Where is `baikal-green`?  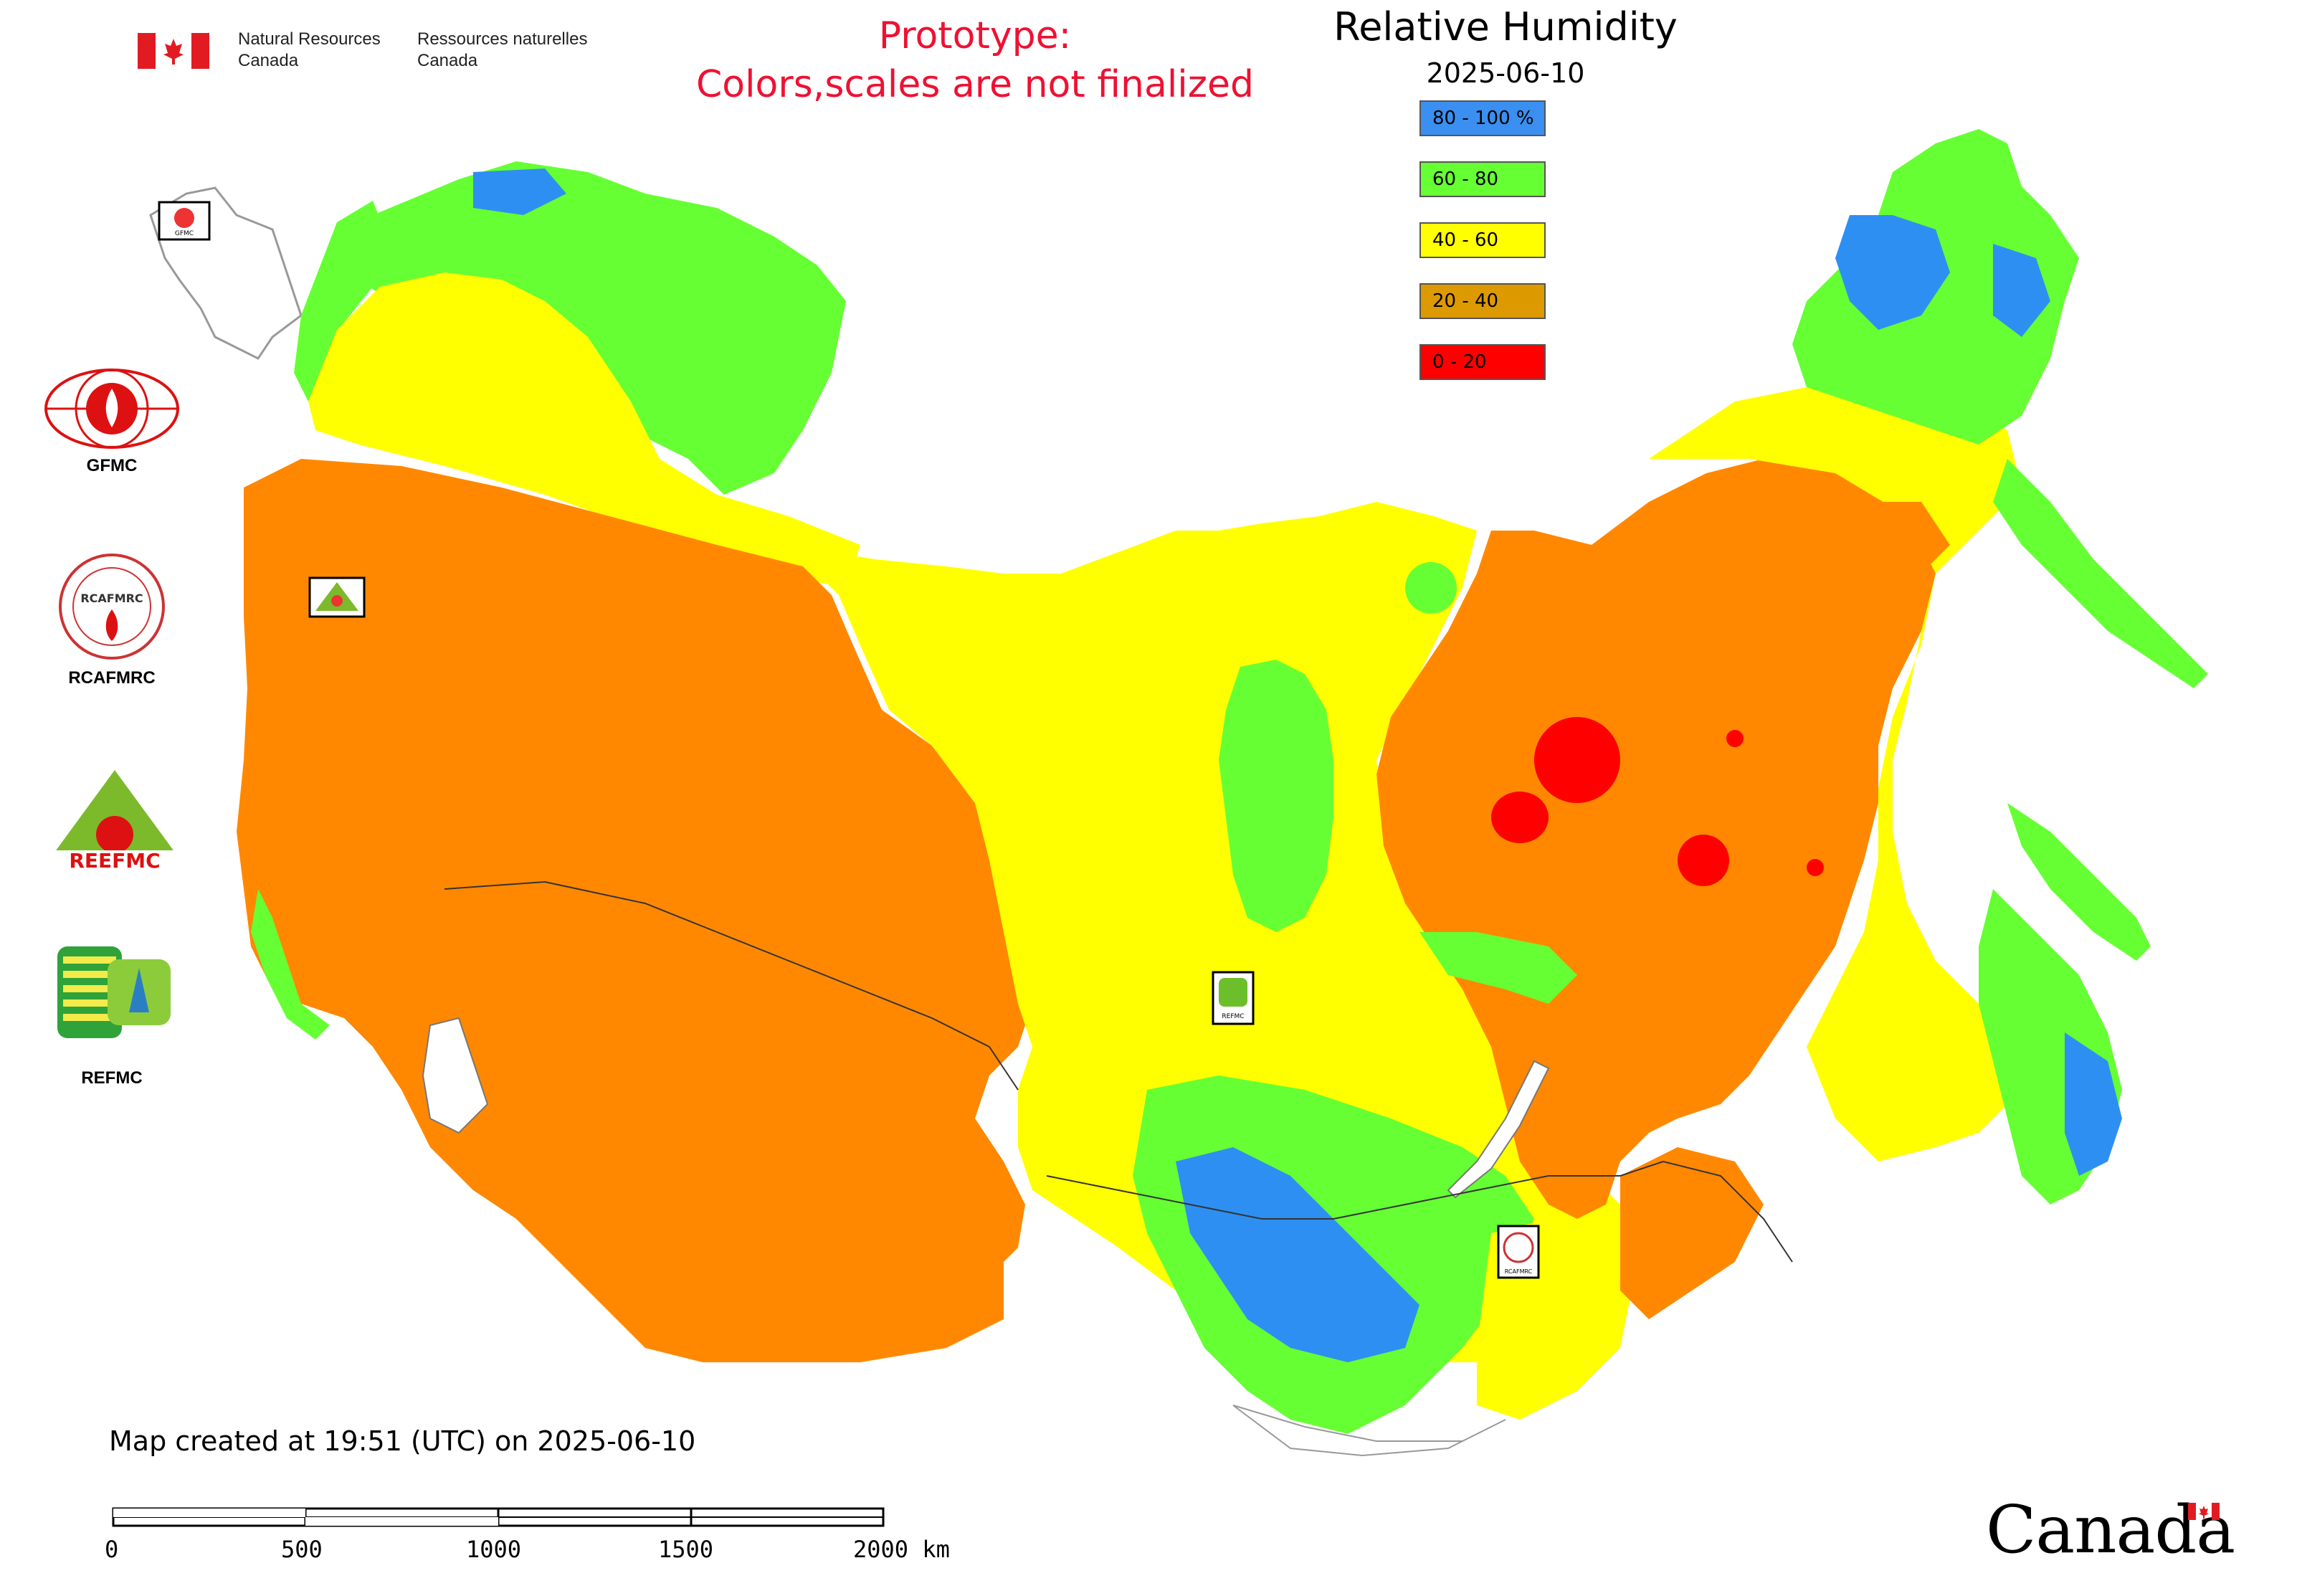
baikal-green is located at coordinates (1498, 968).